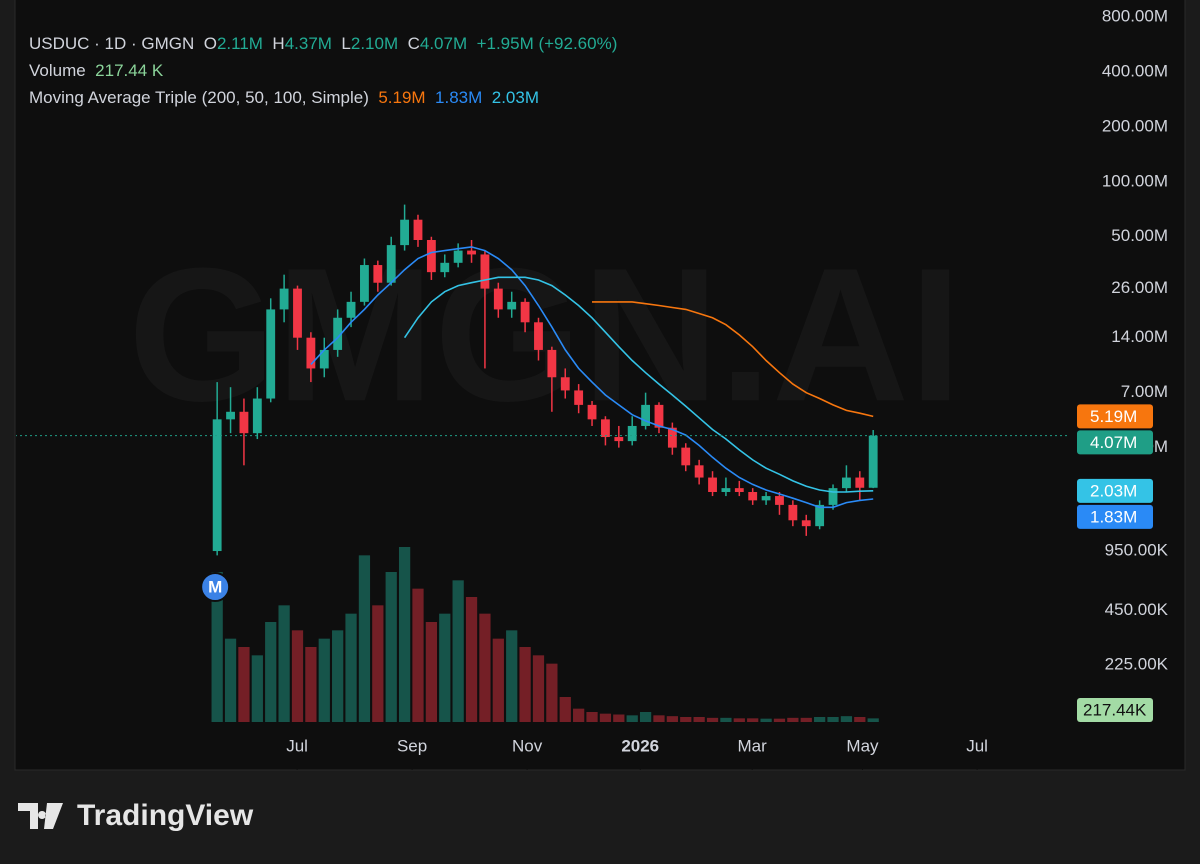  Describe the element at coordinates (1137, 664) in the screenshot. I see `y-tick-label: 225.00K` at that location.